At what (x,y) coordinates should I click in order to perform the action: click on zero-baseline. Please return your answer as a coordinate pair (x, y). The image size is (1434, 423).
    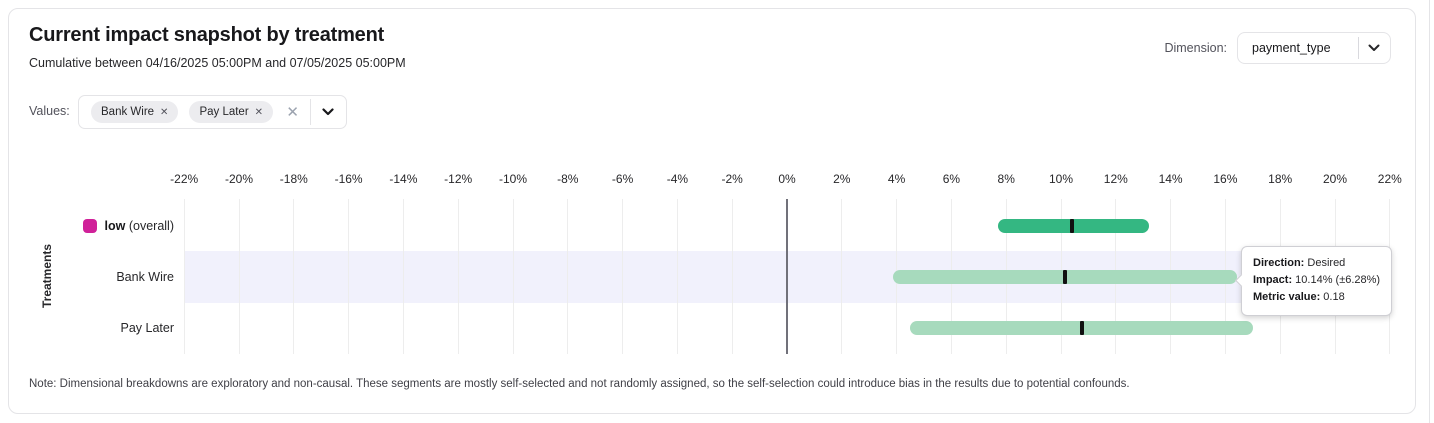
    Looking at the image, I should click on (787, 276).